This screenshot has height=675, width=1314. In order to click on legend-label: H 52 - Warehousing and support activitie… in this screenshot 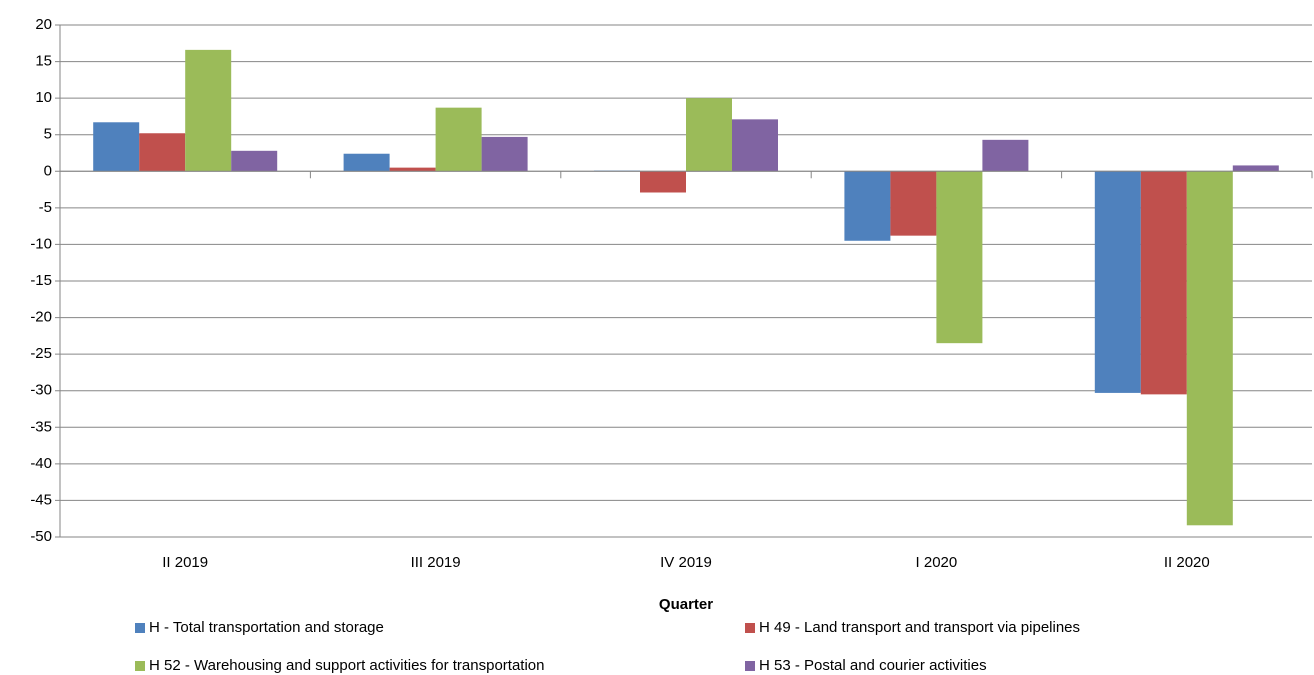, I will do `click(346, 665)`.